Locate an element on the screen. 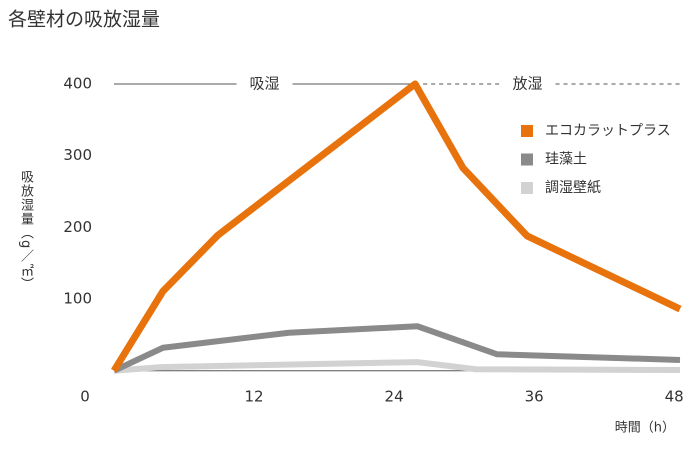 The image size is (700, 450). y-tick-label: 400 is located at coordinates (77, 84).